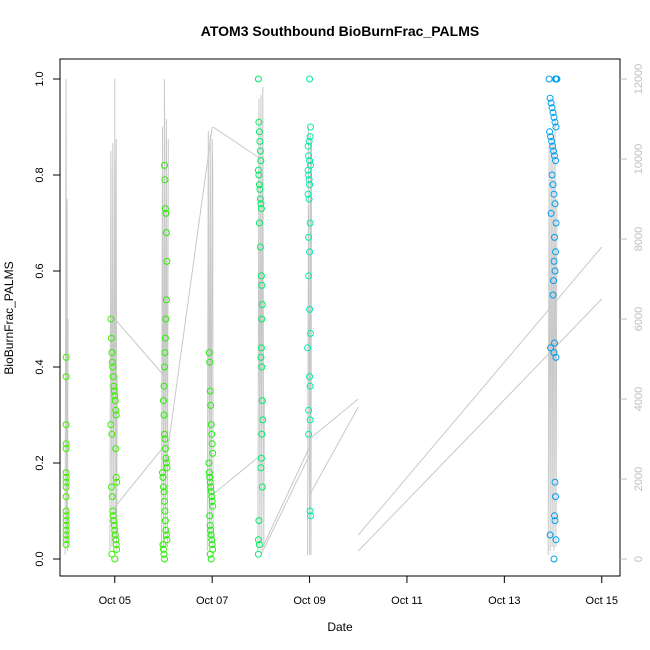 This screenshot has width=650, height=650. Describe the element at coordinates (40, 174) in the screenshot. I see `y-tick-label: 0.8` at that location.